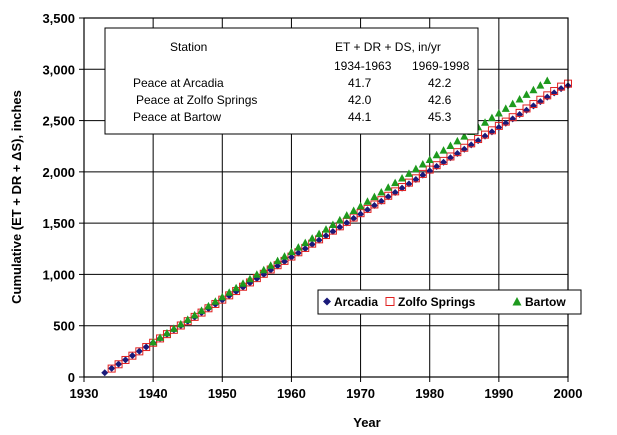 This screenshot has height=435, width=617. I want to click on table-row-p1: 41.7, so click(360, 83).